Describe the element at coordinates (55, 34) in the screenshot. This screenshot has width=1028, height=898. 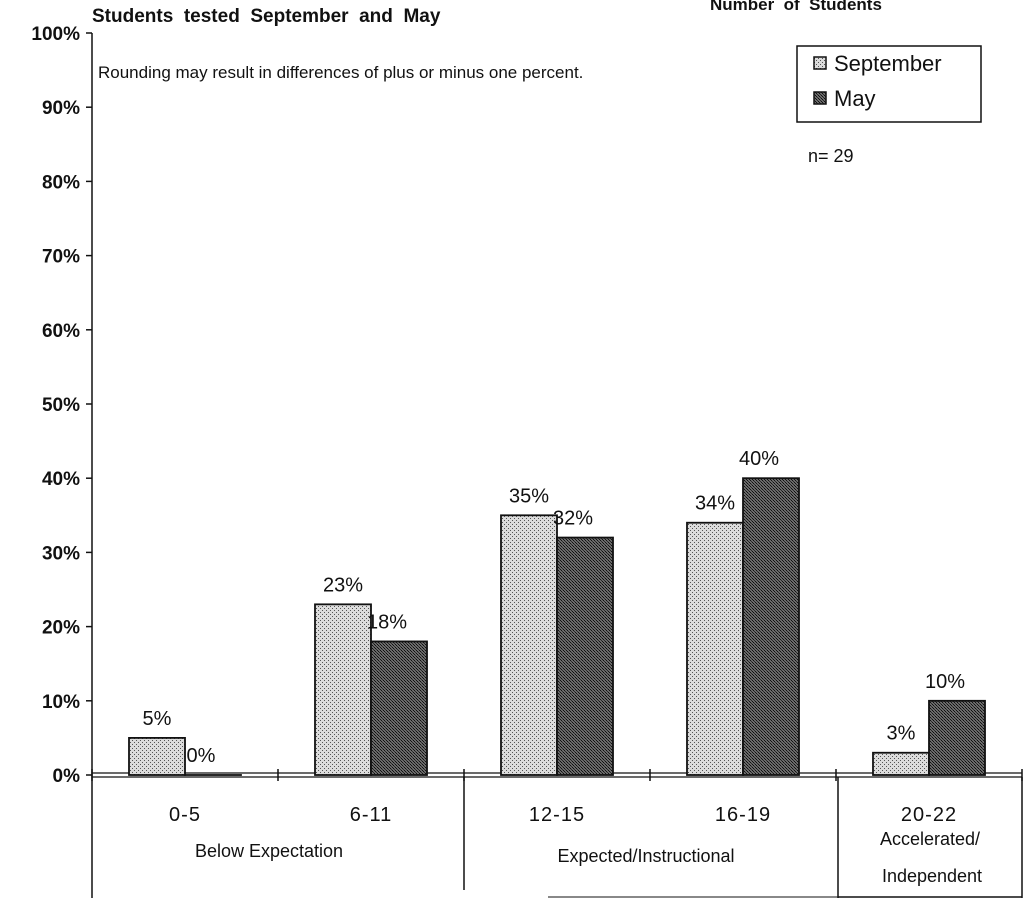
I see `y-tick-label: 100%` at that location.